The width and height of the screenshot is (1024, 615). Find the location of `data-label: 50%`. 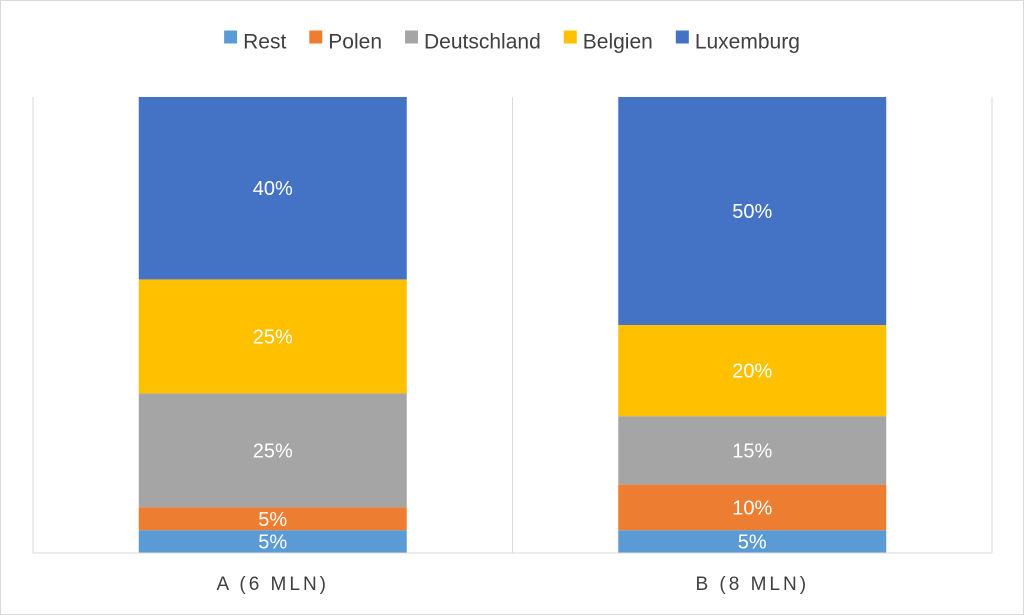

data-label: 50% is located at coordinates (752, 212).